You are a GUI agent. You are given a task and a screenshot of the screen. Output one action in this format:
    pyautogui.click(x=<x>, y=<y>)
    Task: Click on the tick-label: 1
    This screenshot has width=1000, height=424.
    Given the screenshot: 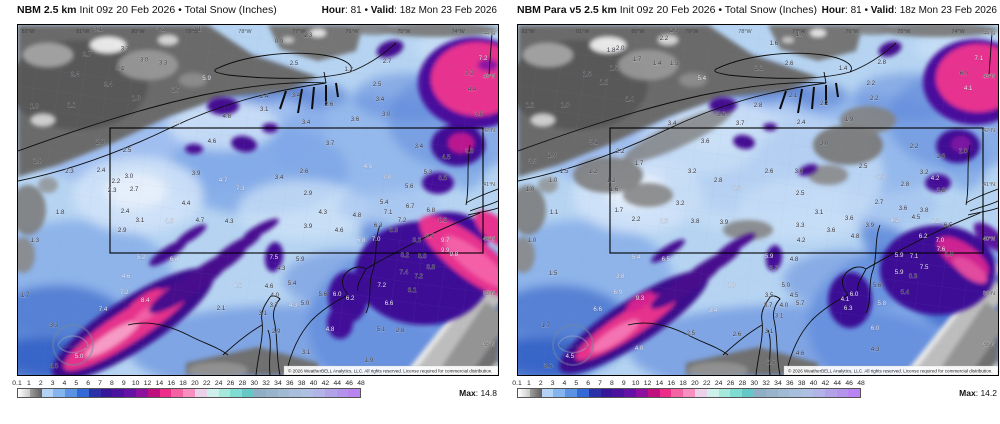 What is the action you would take?
    pyautogui.click(x=528, y=383)
    